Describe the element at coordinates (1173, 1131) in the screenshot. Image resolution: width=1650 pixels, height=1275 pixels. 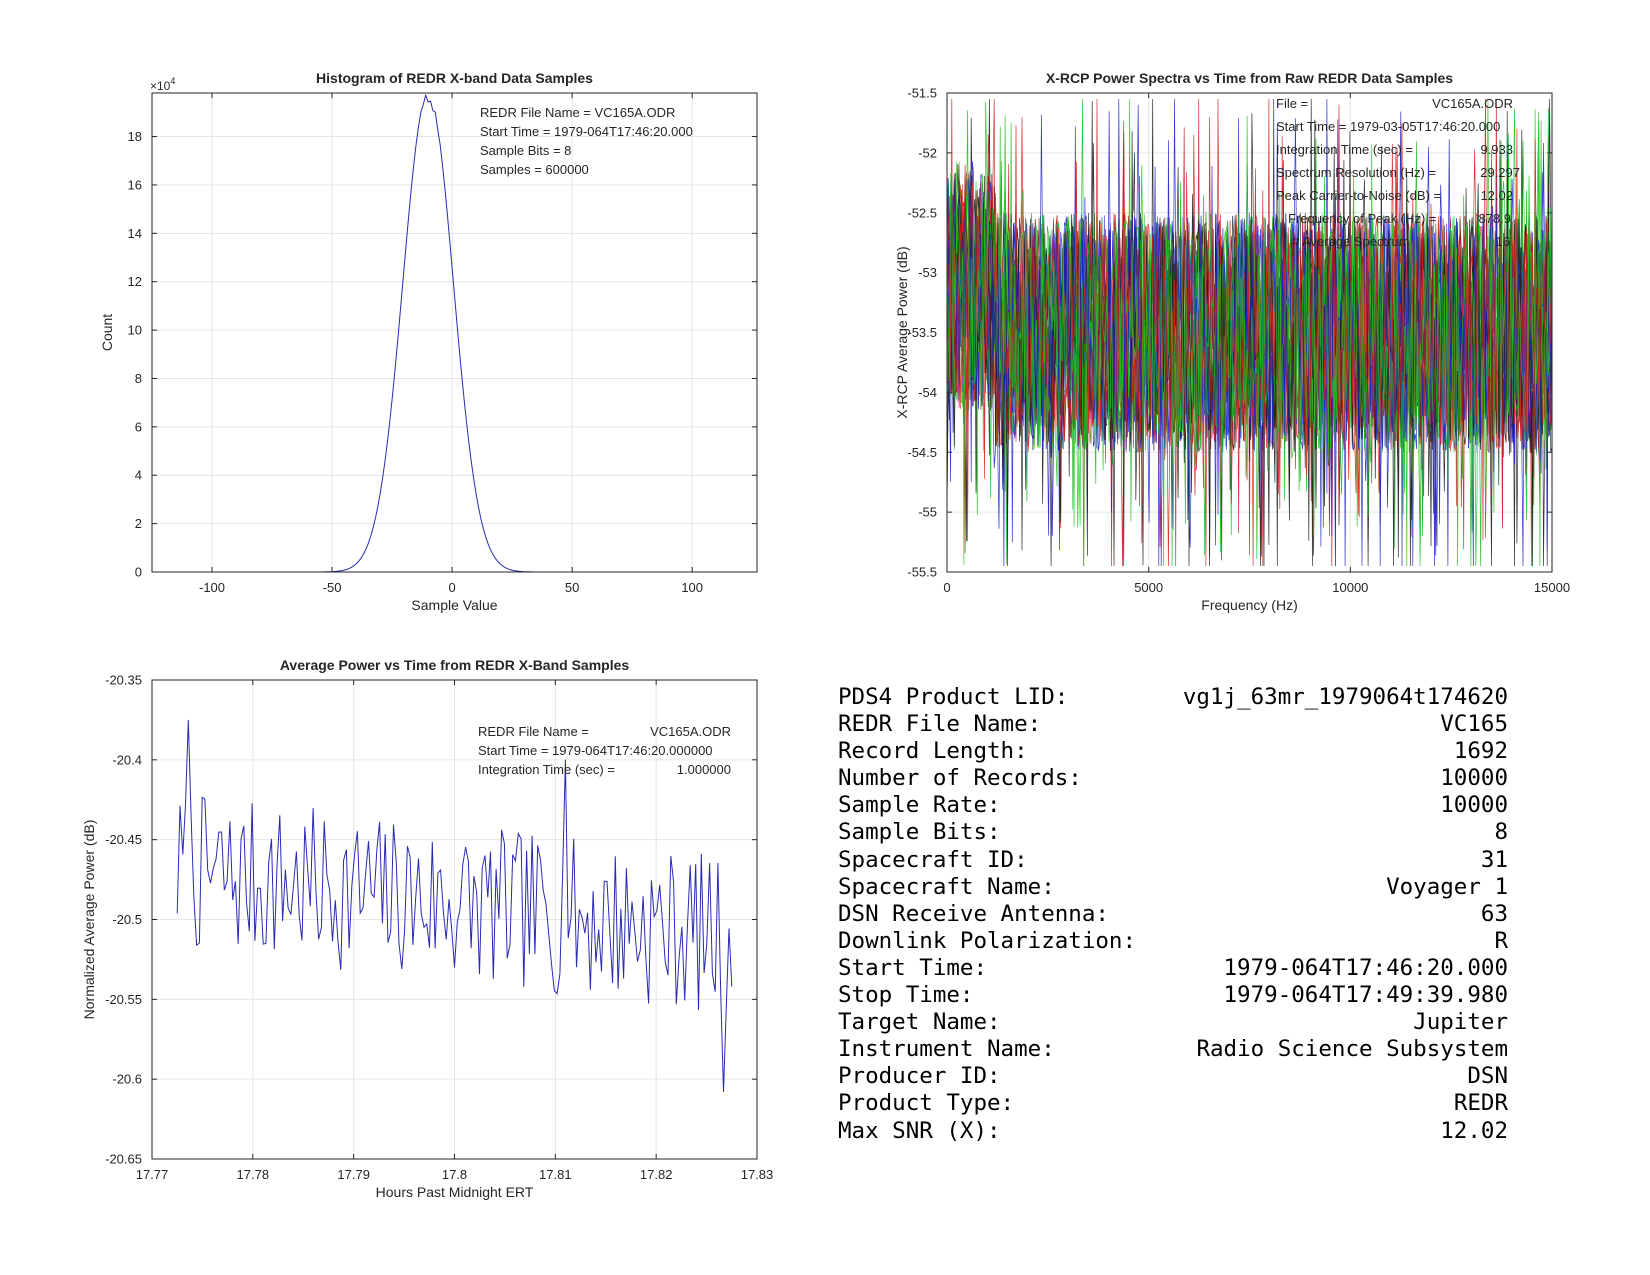
I see `info-row: Max SNR (X): 12.02` at that location.